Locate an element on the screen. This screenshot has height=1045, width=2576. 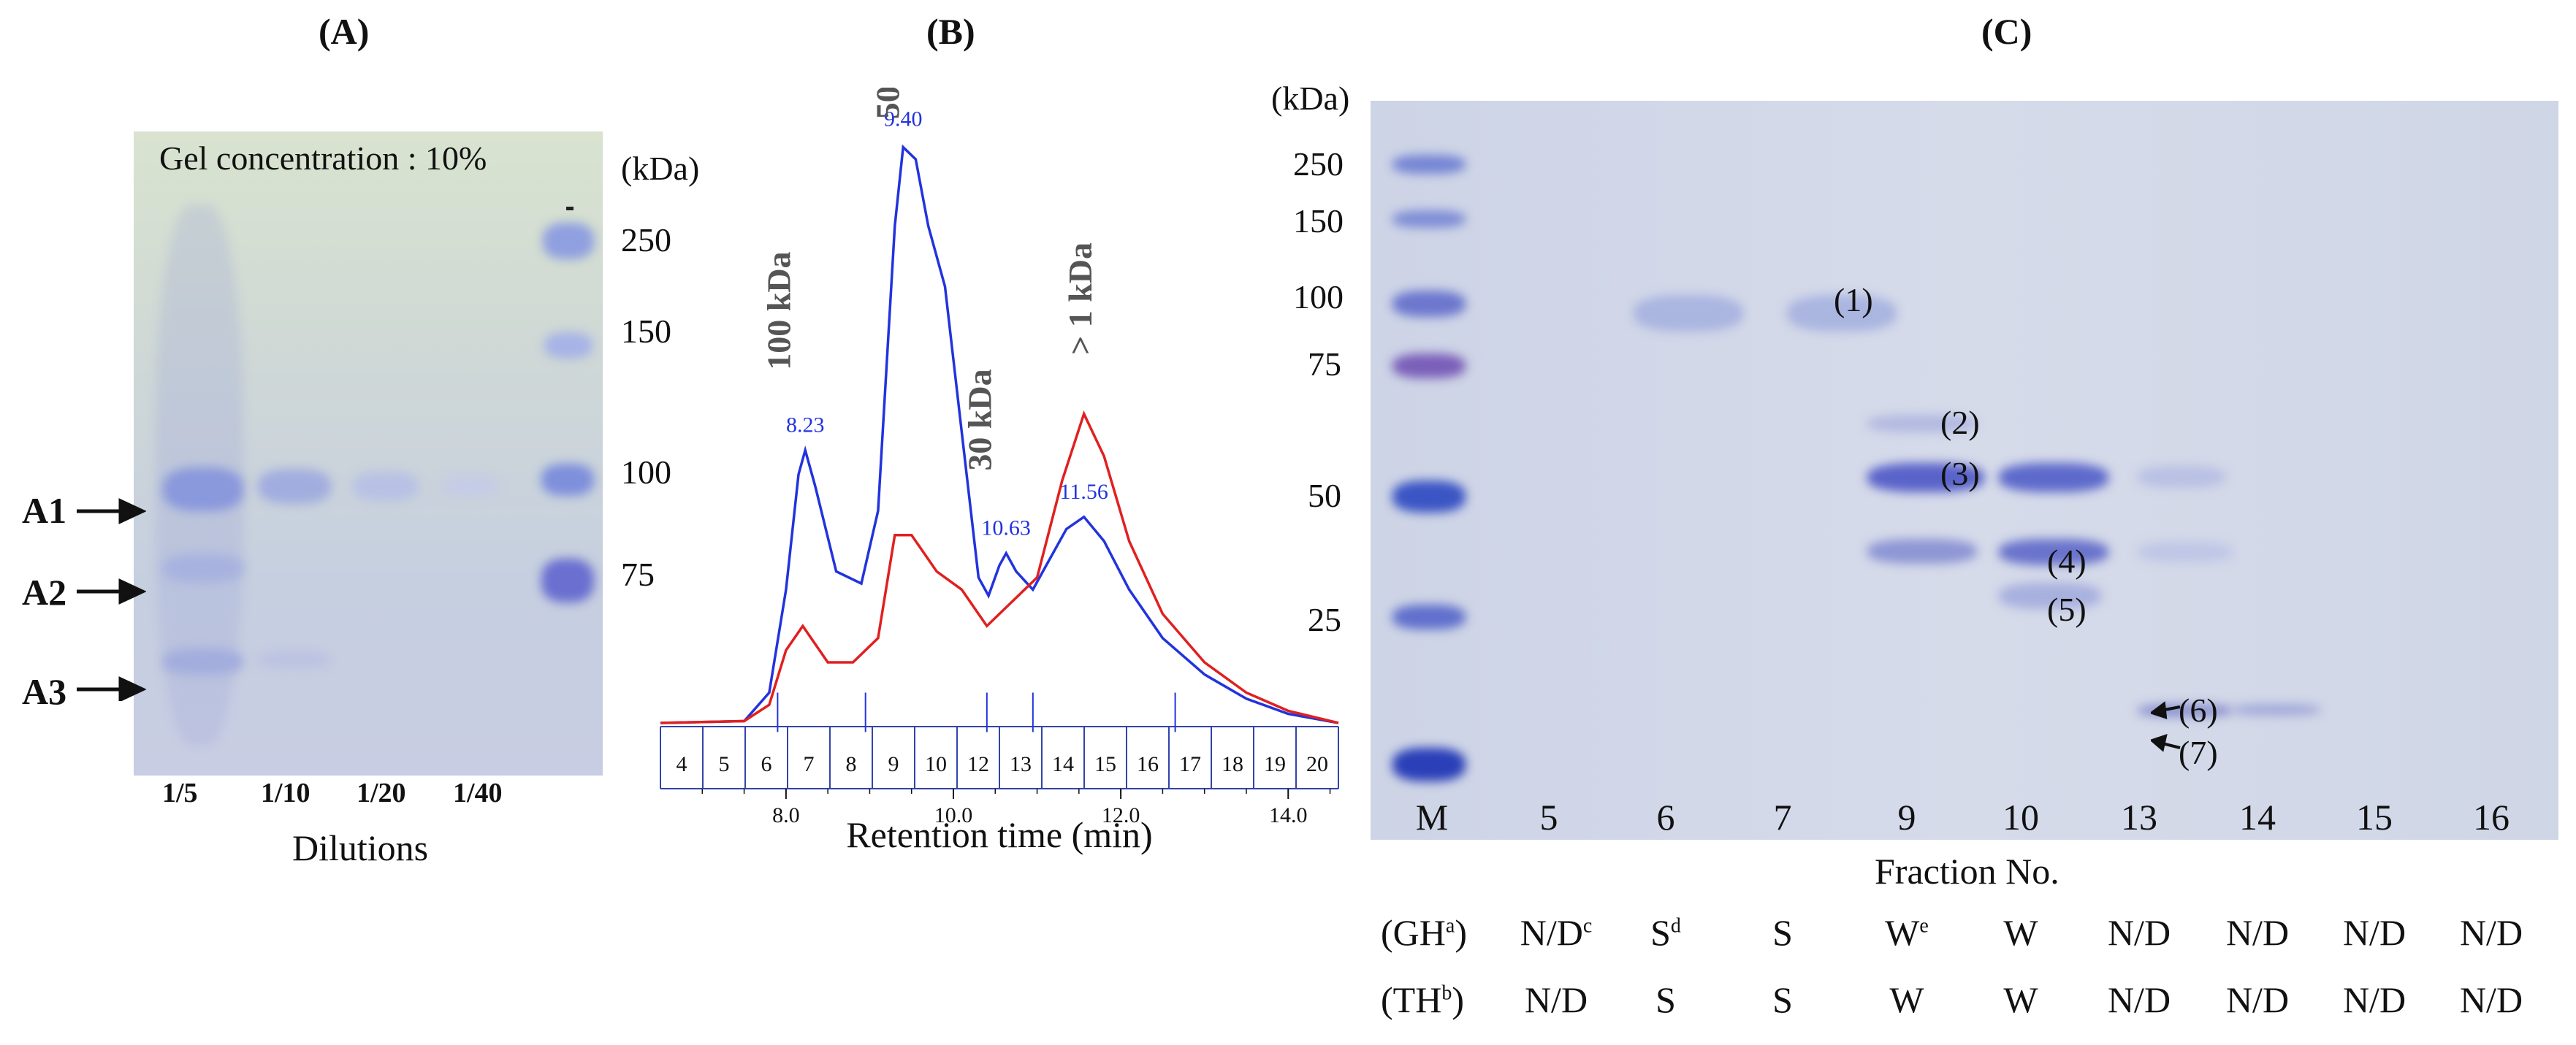
lane-label-13: 13 is located at coordinates (2139, 817).